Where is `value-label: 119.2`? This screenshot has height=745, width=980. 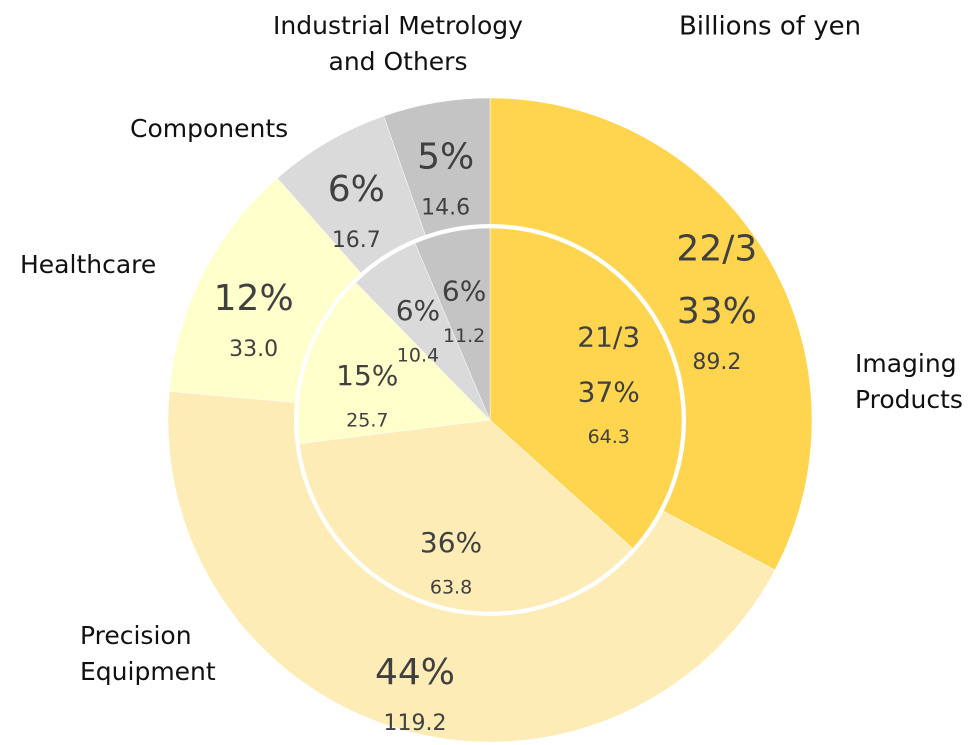 value-label: 119.2 is located at coordinates (415, 723).